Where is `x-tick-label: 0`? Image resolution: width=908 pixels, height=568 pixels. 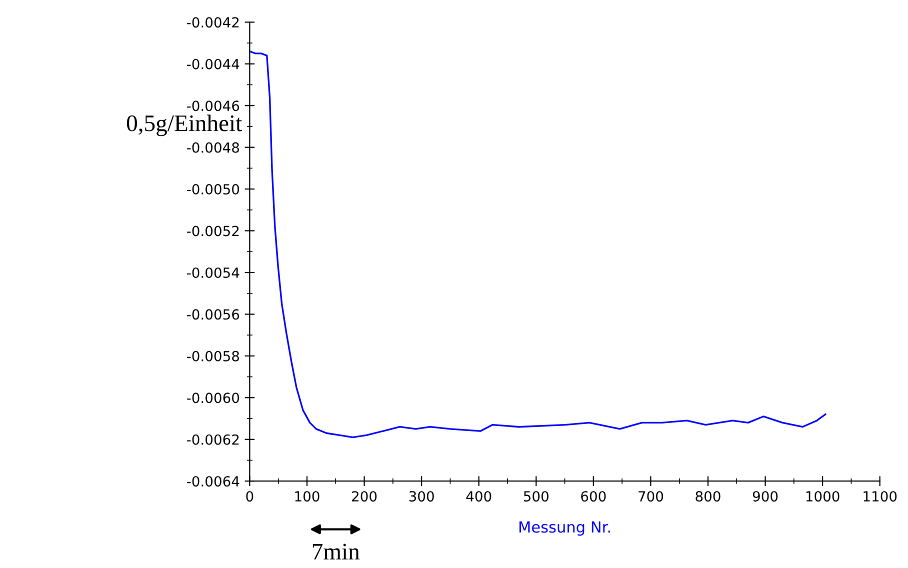 x-tick-label: 0 is located at coordinates (250, 496).